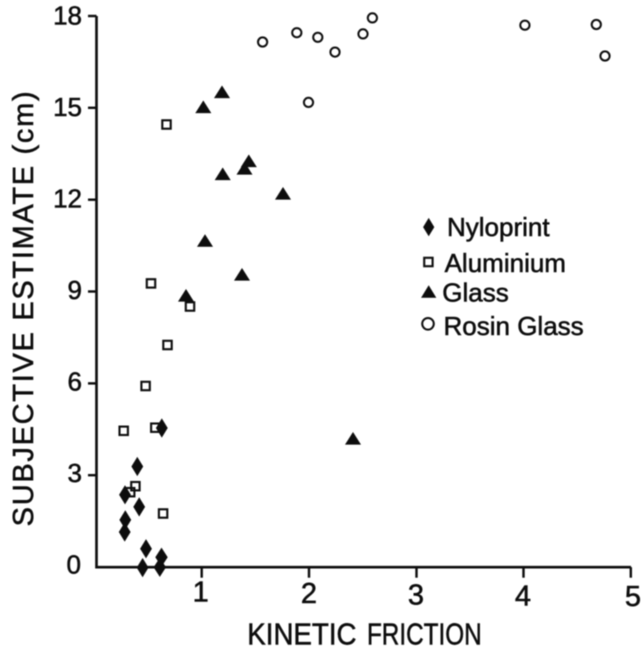 The width and height of the screenshot is (643, 650). Describe the element at coordinates (301, 634) in the screenshot. I see `svg-text: KINETIC` at that location.